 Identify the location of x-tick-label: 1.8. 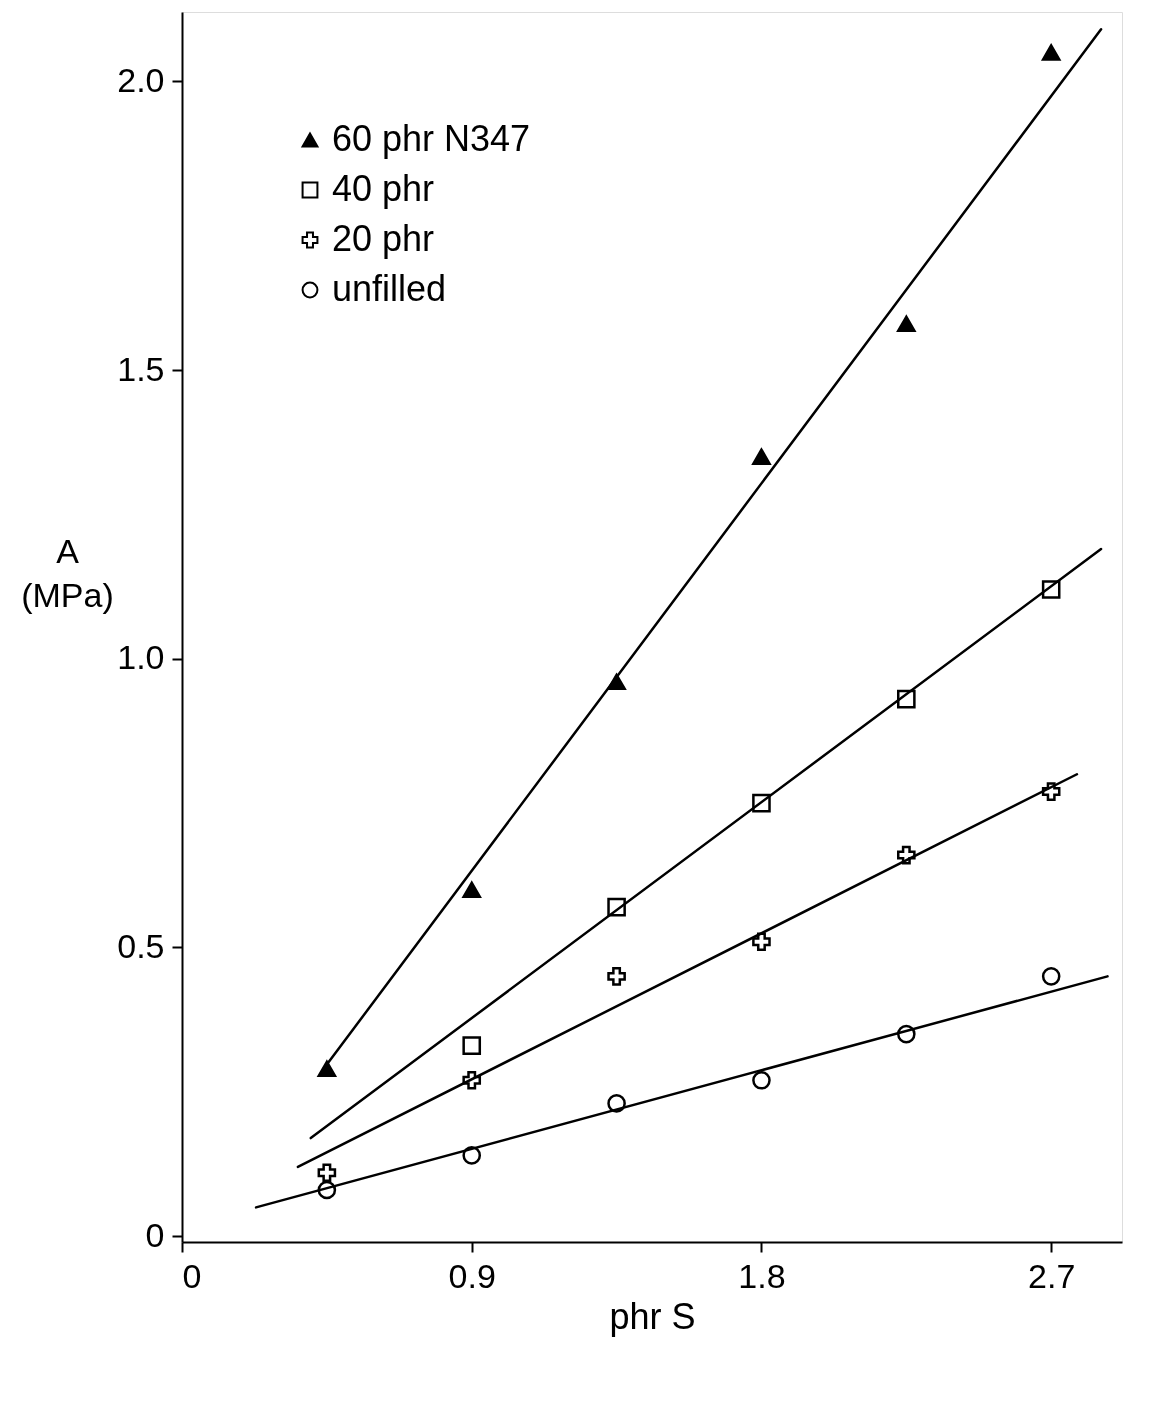
(762, 1275).